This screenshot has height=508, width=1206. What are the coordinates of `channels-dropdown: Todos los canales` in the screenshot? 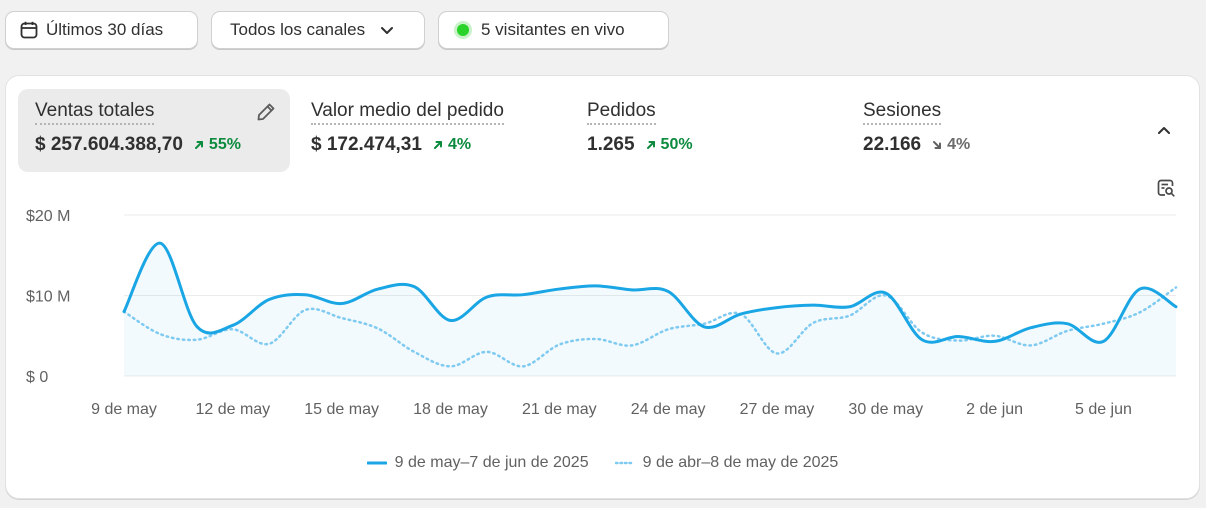 It's located at (318, 30).